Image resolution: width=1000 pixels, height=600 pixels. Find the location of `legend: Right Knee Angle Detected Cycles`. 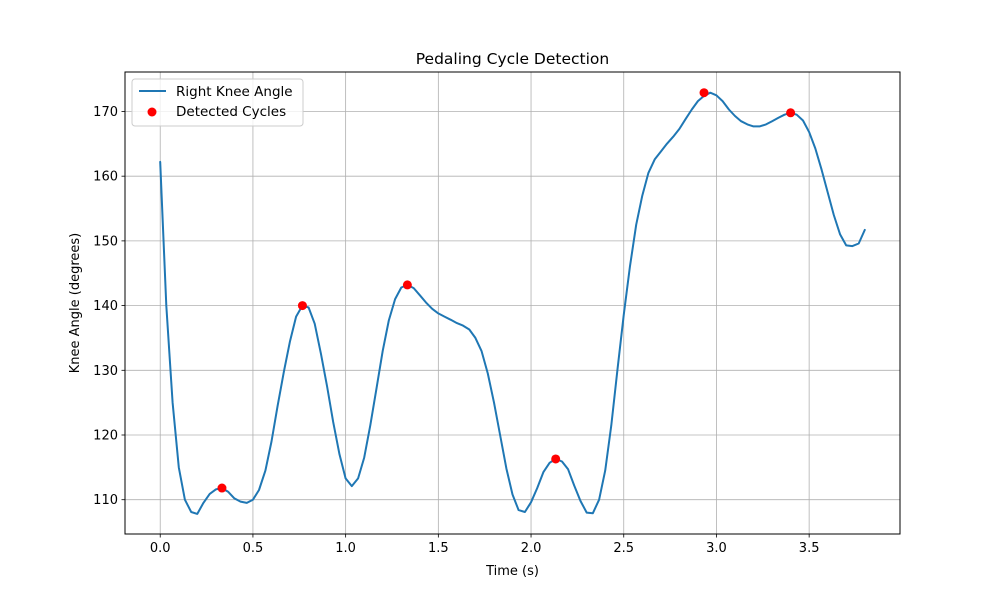

legend: Right Knee Angle Detected Cycles is located at coordinates (217, 102).